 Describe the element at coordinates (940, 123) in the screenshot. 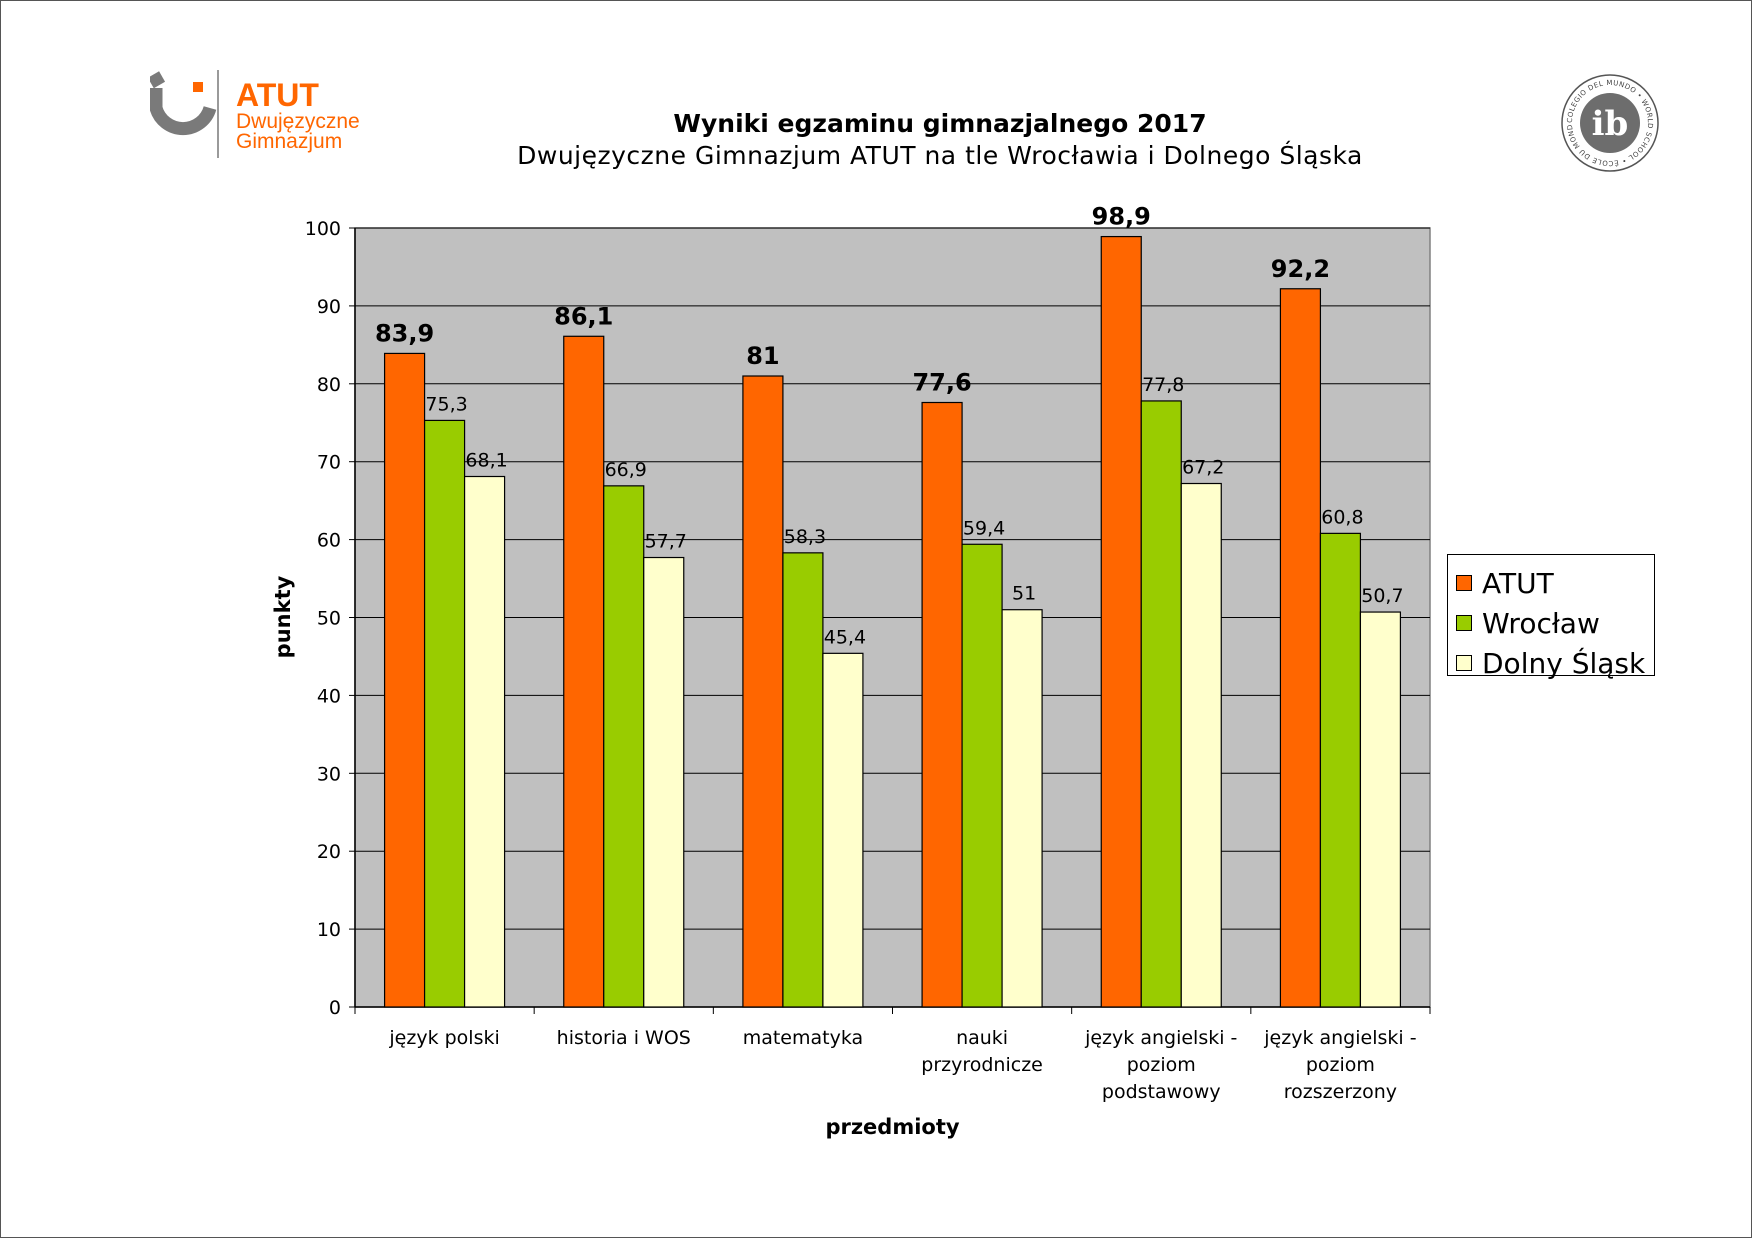

I see `chart-title: Wyniki egzaminu gimnazjalnego 2017` at that location.